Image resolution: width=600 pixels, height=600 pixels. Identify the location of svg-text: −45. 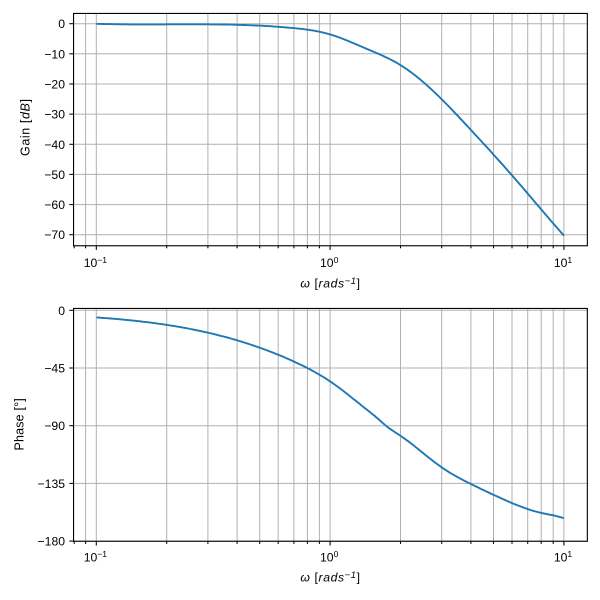
(54, 369).